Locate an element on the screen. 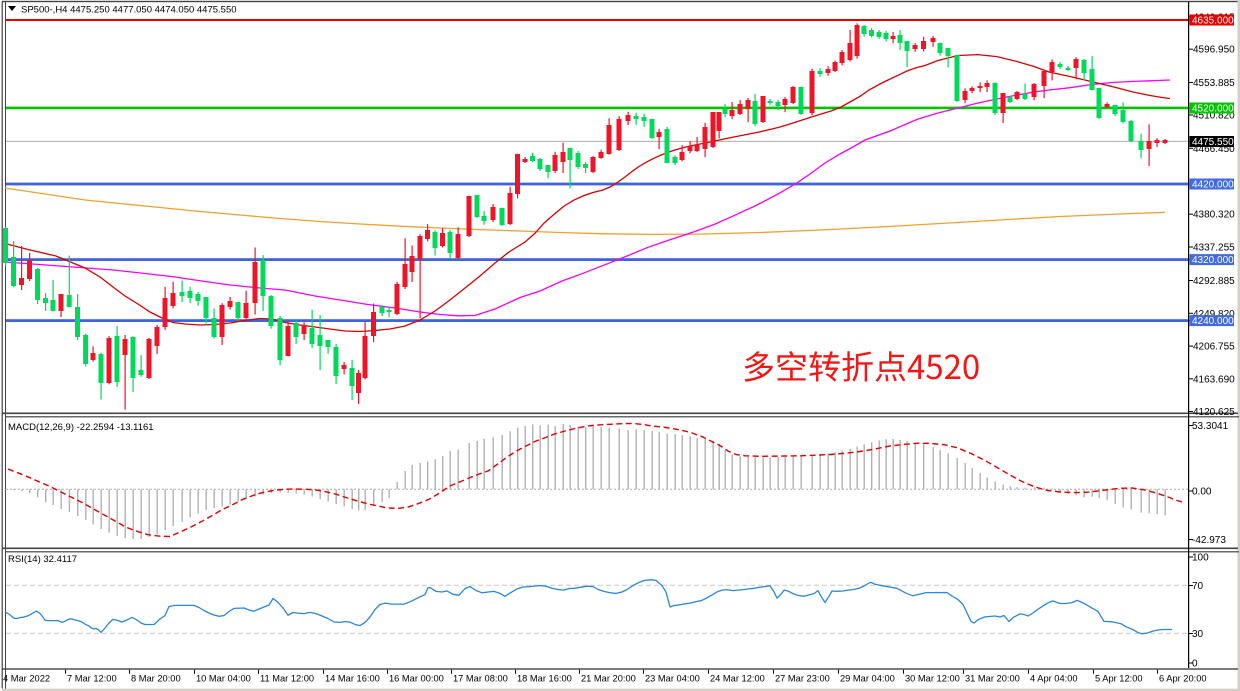 Image resolution: width=1240 pixels, height=691 pixels. svg-text: 4466.450 is located at coordinates (1214, 149).